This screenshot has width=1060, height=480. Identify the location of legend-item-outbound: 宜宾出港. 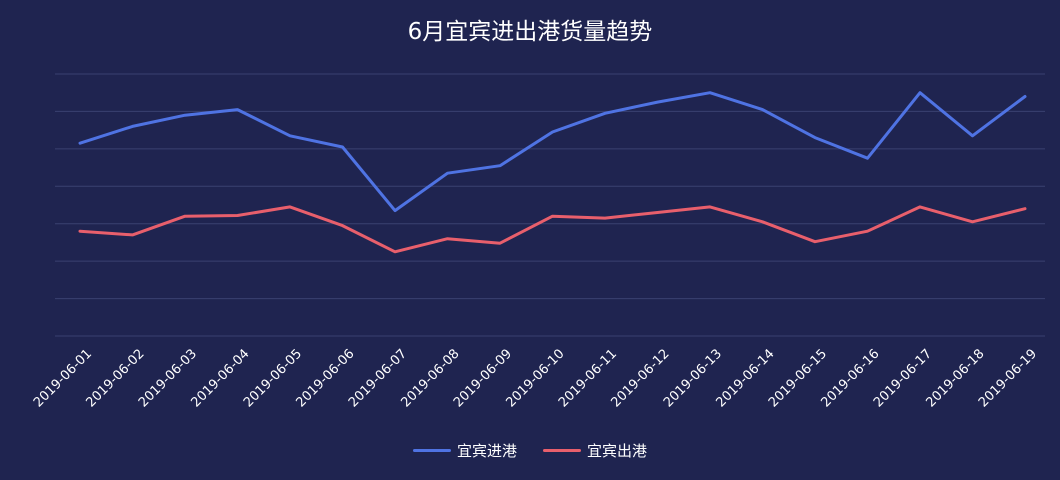
(595, 450).